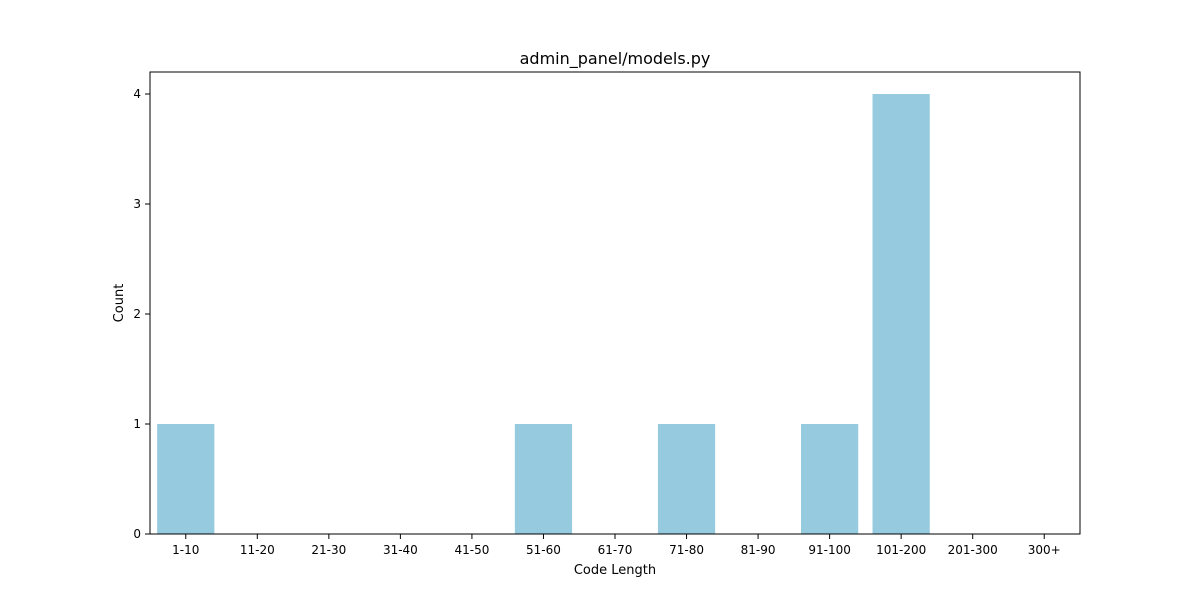 The image size is (1200, 604). I want to click on x-tick-label: 91-100, so click(829, 550).